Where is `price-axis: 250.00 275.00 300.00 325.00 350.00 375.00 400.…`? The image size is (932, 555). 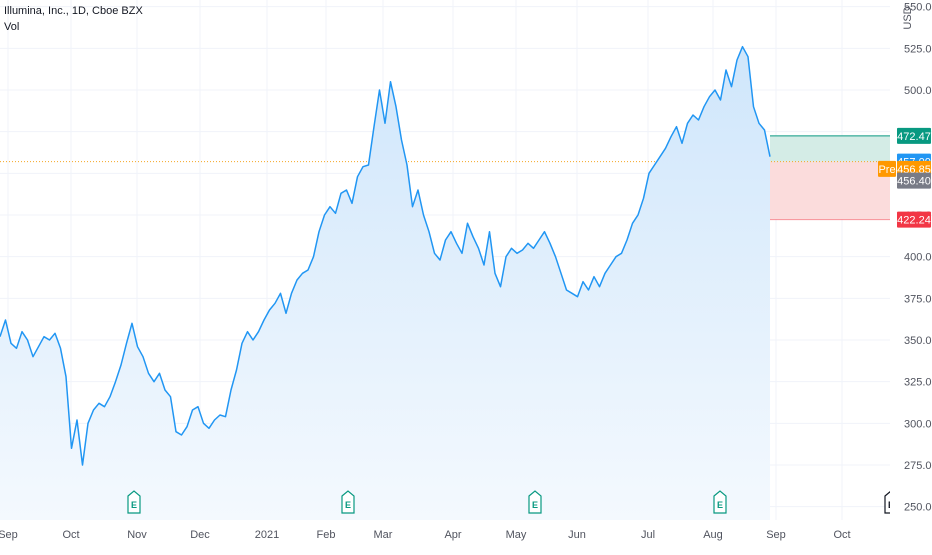
price-axis: 250.00 275.00 300.00 325.00 350.00 375.00 400.… is located at coordinates (911, 275).